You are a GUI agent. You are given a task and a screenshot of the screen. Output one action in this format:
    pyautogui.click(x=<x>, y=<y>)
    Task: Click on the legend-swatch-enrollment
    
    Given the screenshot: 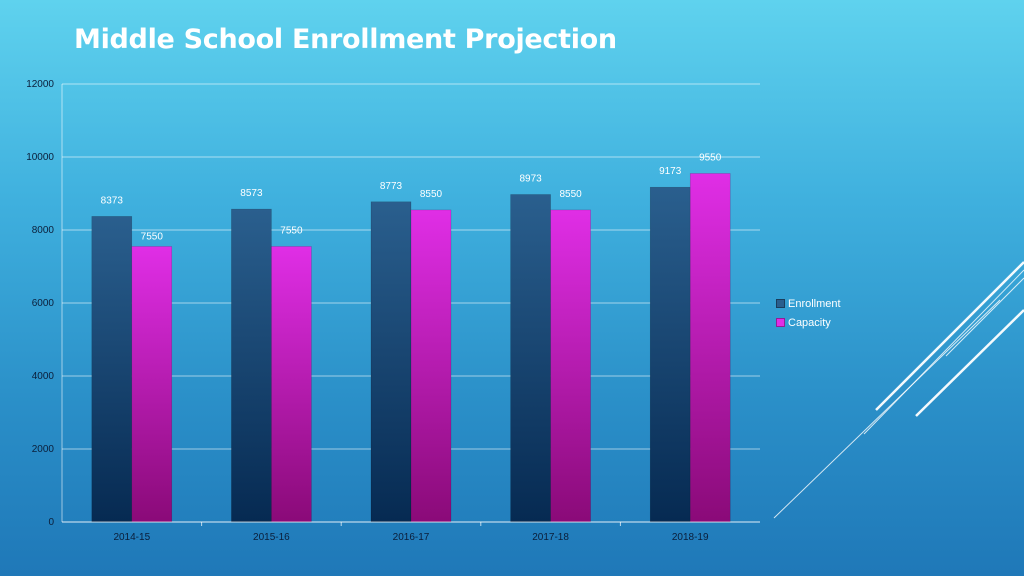 What is the action you would take?
    pyautogui.click(x=780, y=303)
    